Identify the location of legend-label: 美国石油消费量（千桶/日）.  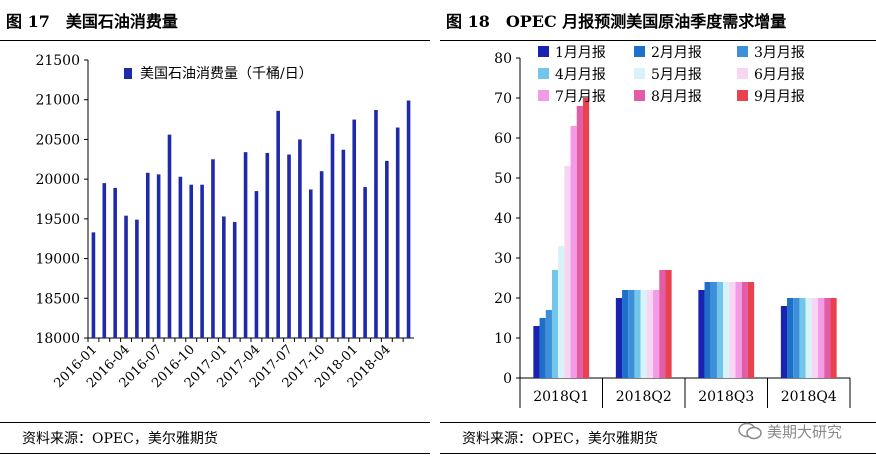
(226, 74).